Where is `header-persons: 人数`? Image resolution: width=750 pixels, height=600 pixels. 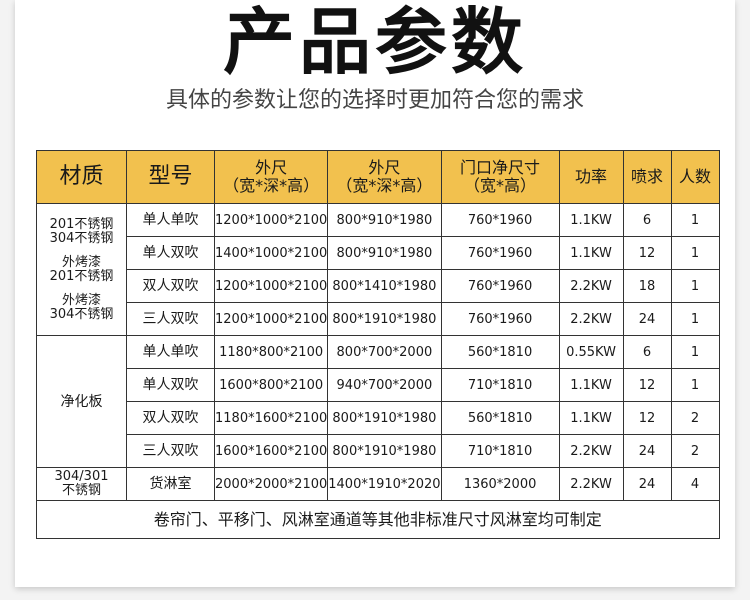
header-persons: 人数 is located at coordinates (695, 177).